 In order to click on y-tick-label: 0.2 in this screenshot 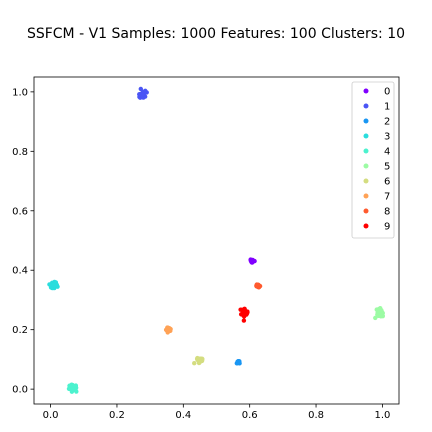, I will do `click(20, 330)`.